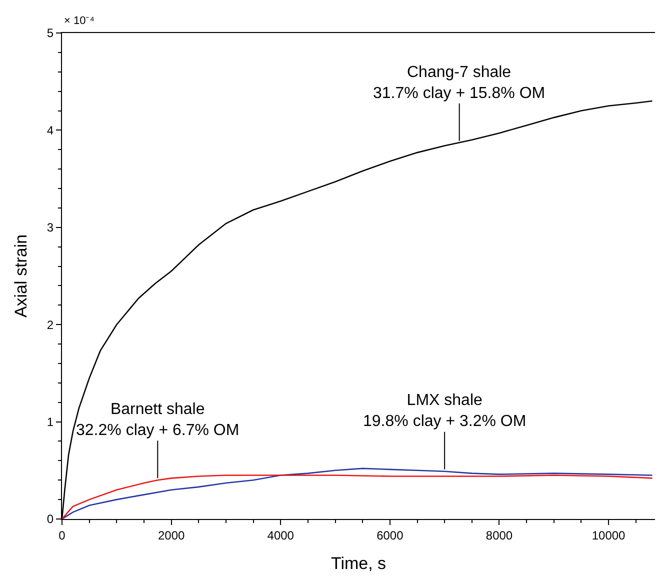  What do you see at coordinates (79, 21) in the screenshot?
I see `text: × 10⁻⁴` at bounding box center [79, 21].